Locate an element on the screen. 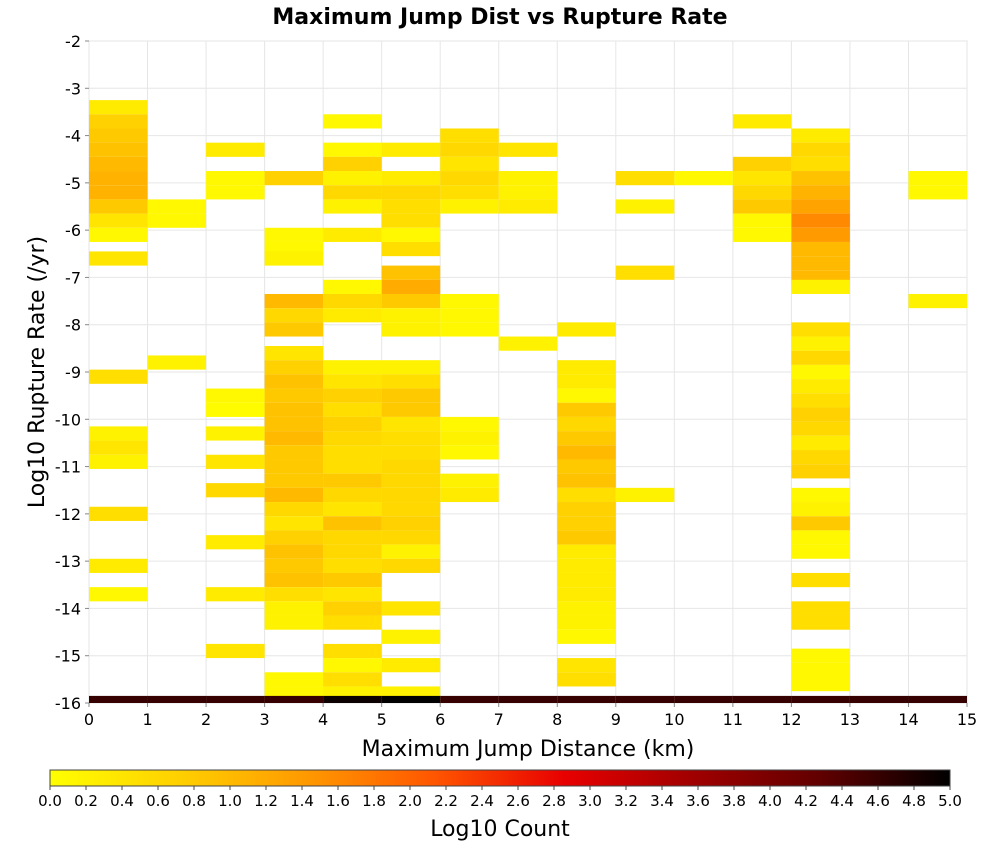 Image resolution: width=1000 pixels, height=850 pixels. y-tick-label: -8 is located at coordinates (73, 325).